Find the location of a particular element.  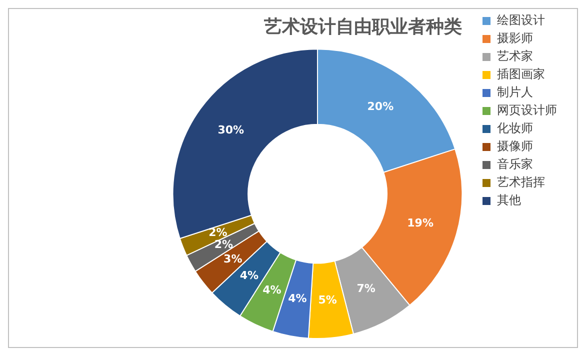

legend-label: 摄影师 is located at coordinates (515, 38).